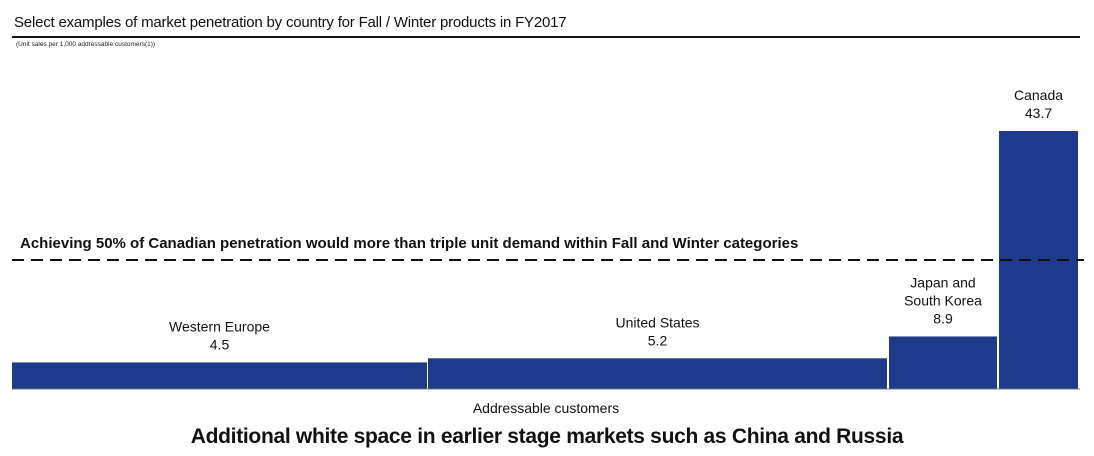 The height and width of the screenshot is (456, 1094). What do you see at coordinates (1038, 95) in the screenshot?
I see `category-label-4-line-1: Canada` at bounding box center [1038, 95].